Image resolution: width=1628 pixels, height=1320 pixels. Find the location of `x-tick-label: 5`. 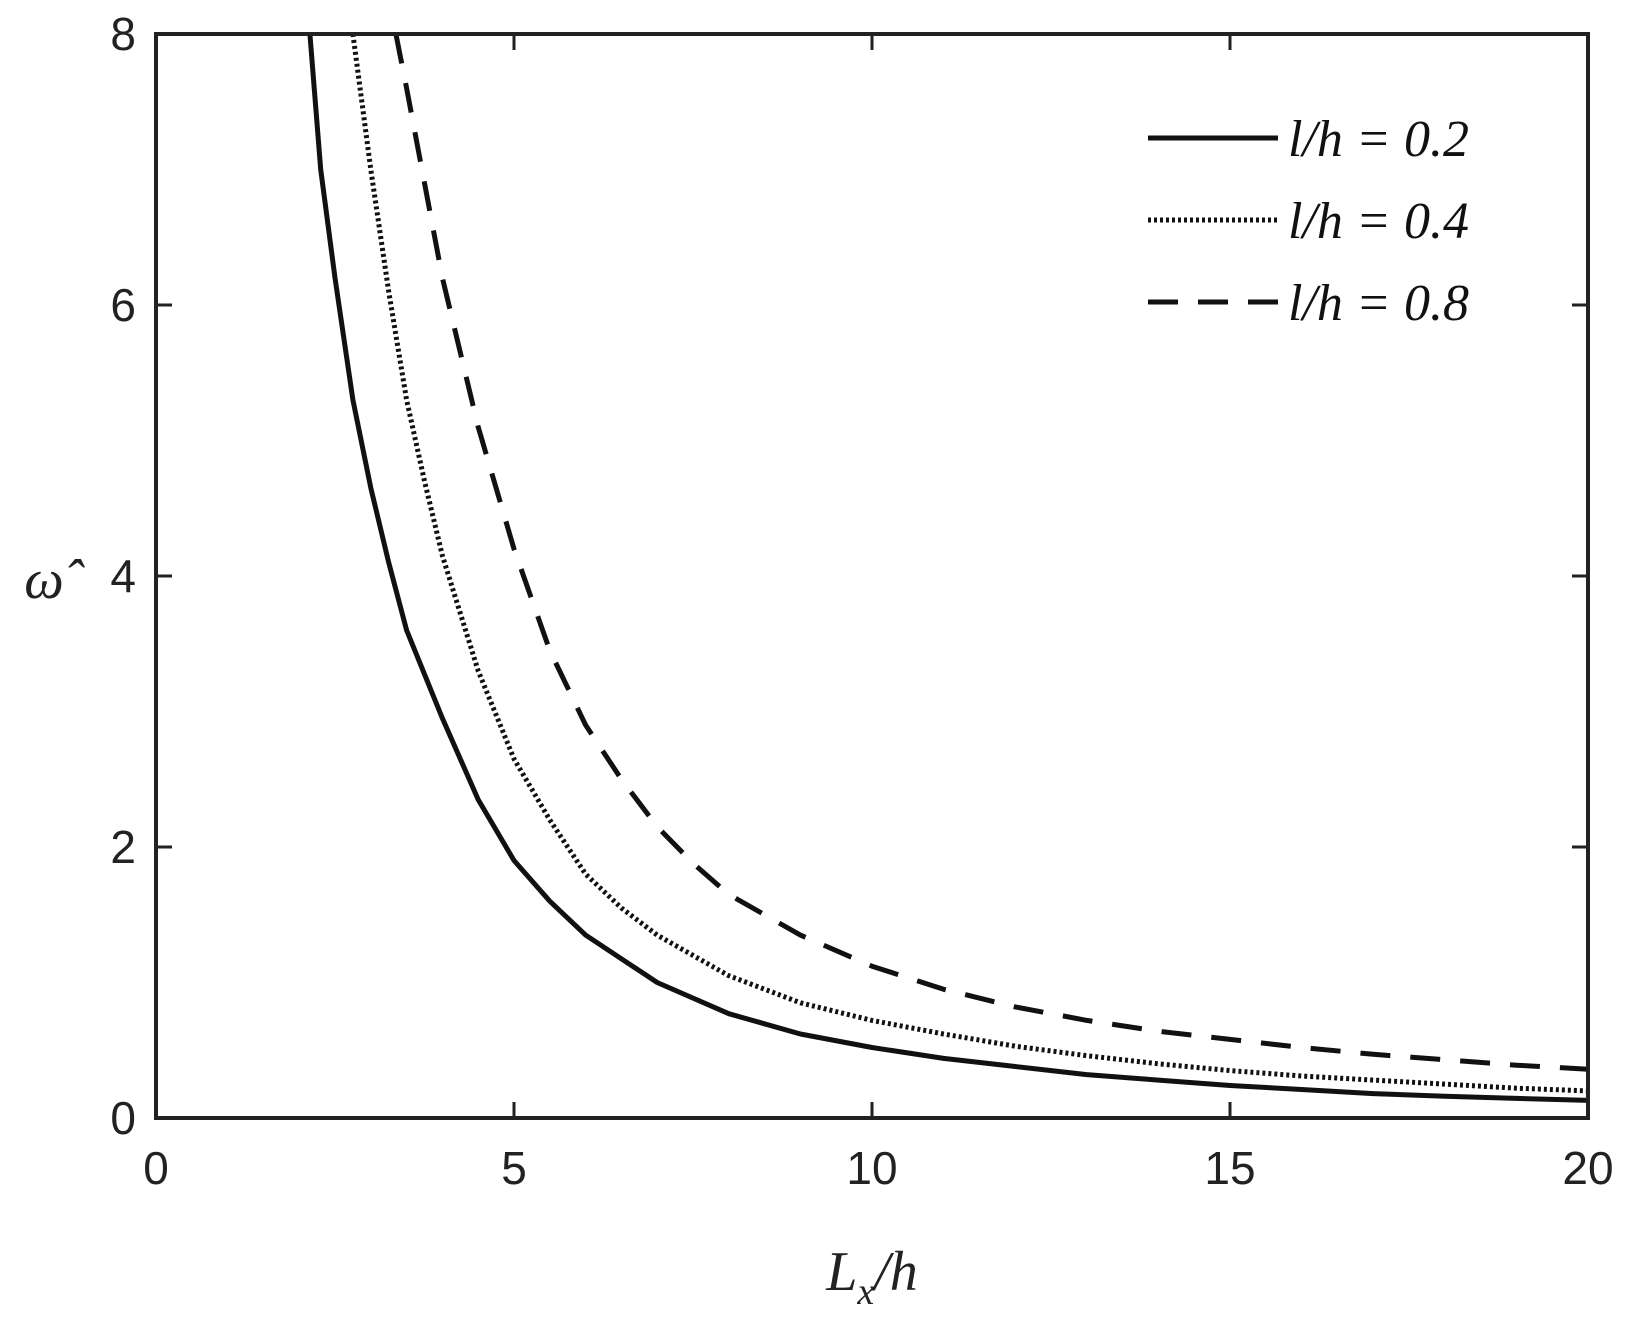

x-tick-label: 5 is located at coordinates (514, 1168).